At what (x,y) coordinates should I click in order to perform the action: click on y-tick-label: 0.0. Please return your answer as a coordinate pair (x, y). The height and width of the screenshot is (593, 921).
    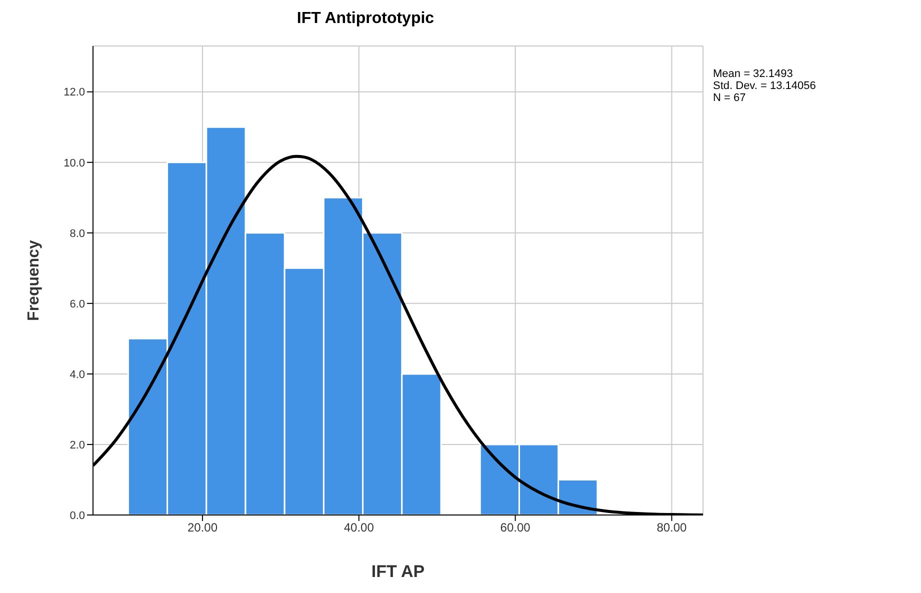
    Looking at the image, I should click on (77, 516).